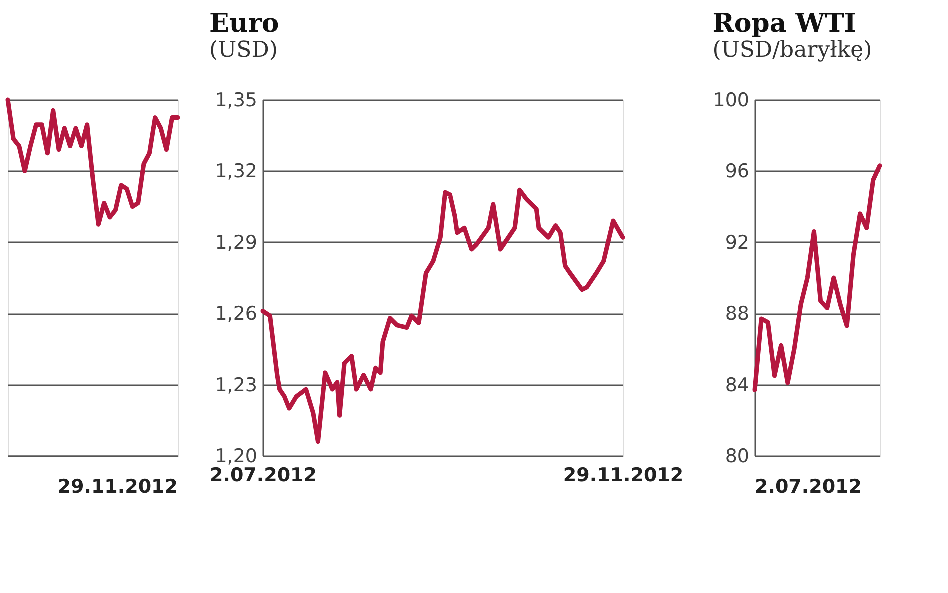  What do you see at coordinates (737, 385) in the screenshot?
I see `y-tick-label: 84` at bounding box center [737, 385].